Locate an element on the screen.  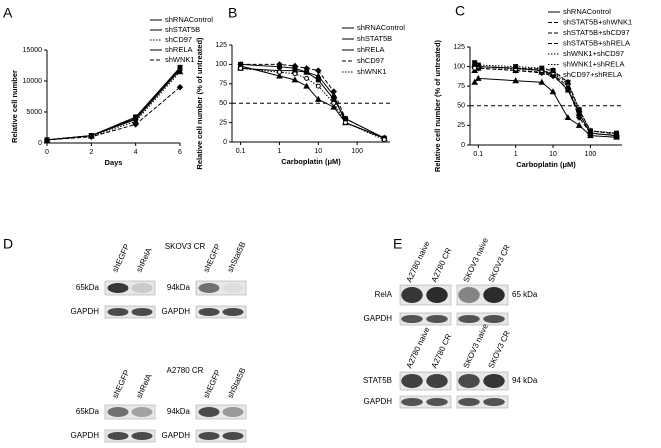
legend-label: shWNK1 is located at coordinates (180, 59).